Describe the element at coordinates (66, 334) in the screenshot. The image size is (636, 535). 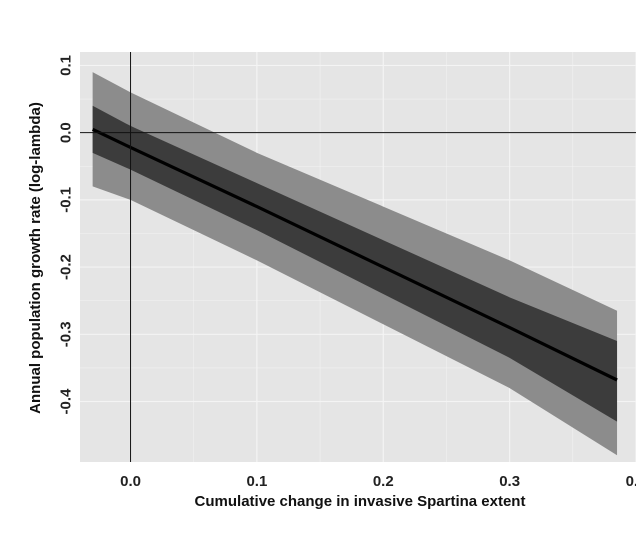
I see `y-tick-label: -0.3` at that location.